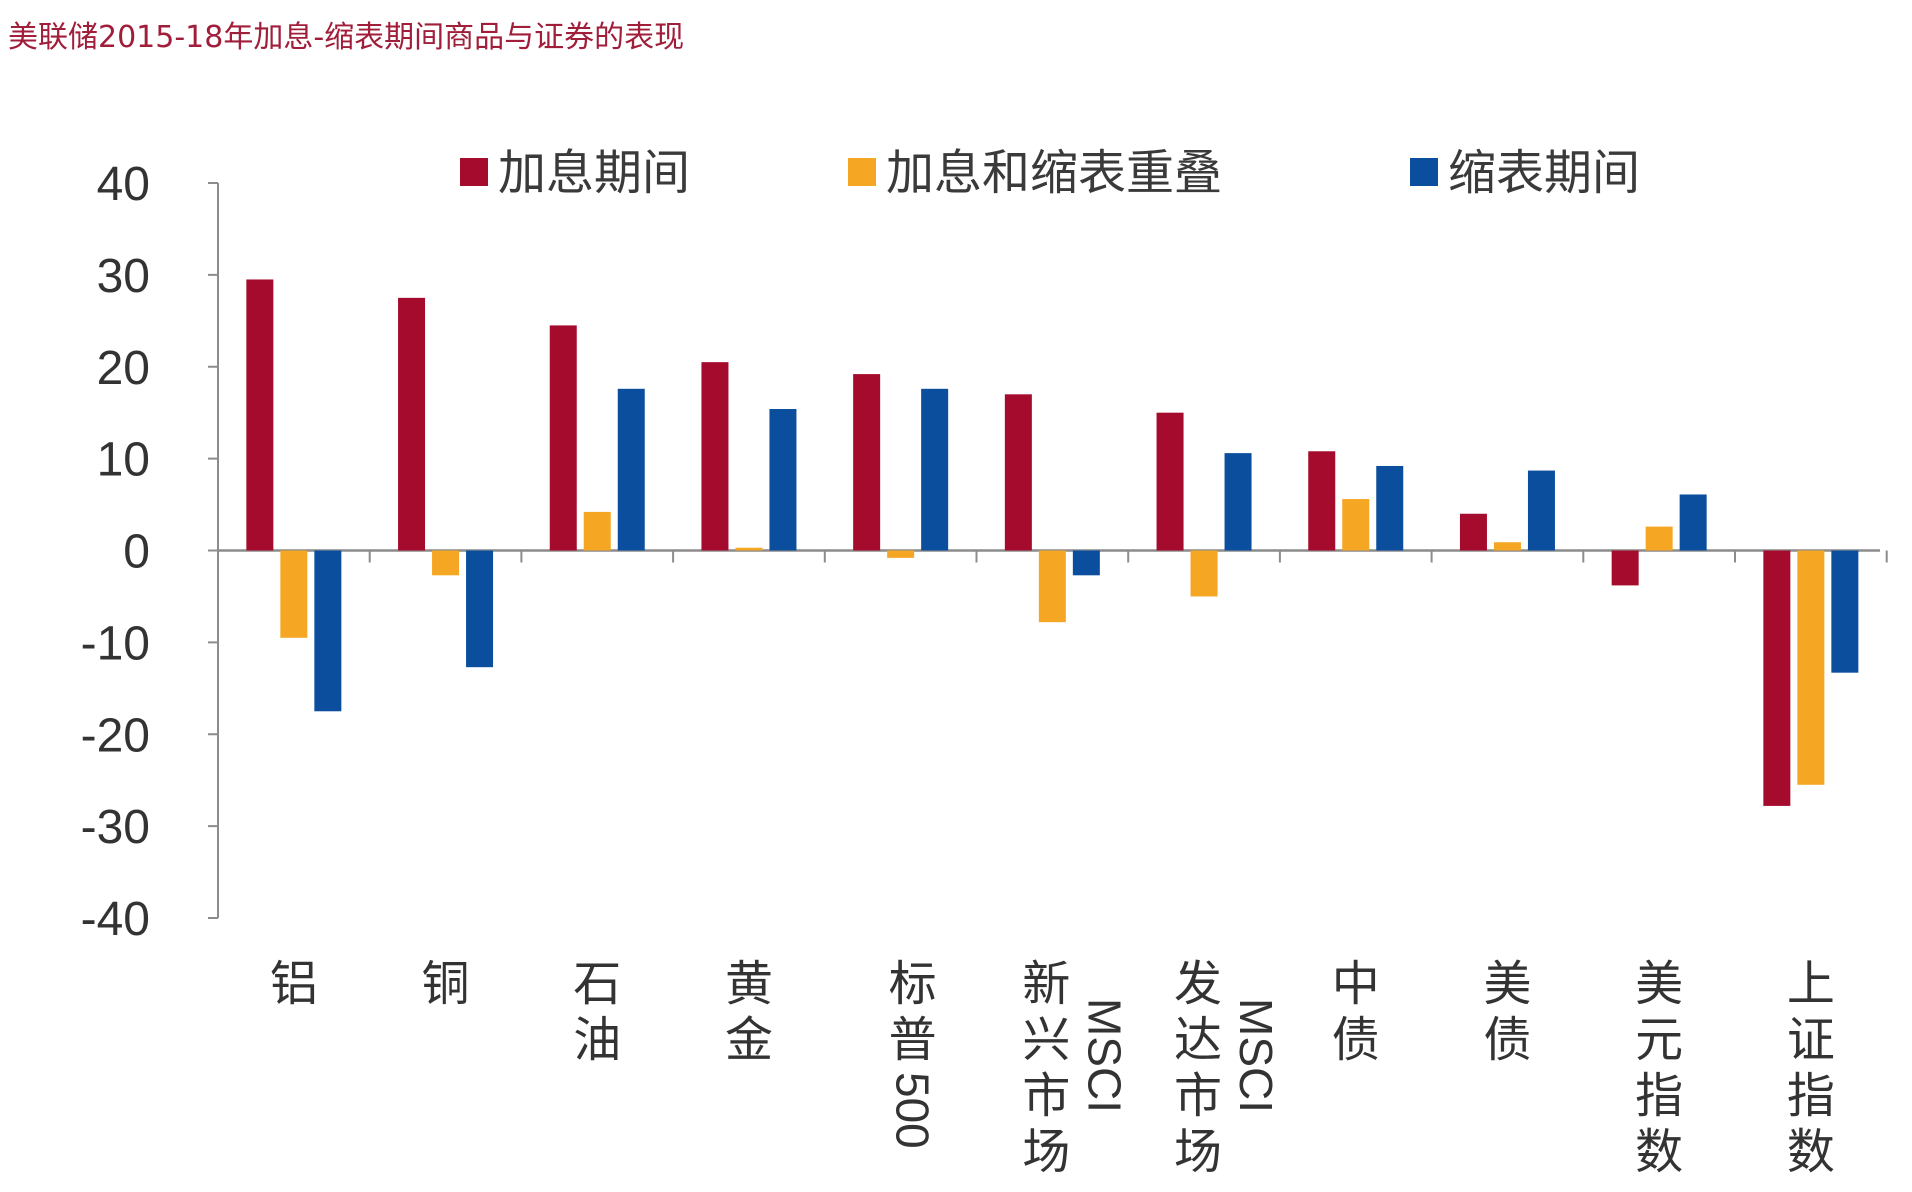 The image size is (1912, 1192). I want to click on y-tick-label: 0, so click(136, 552).